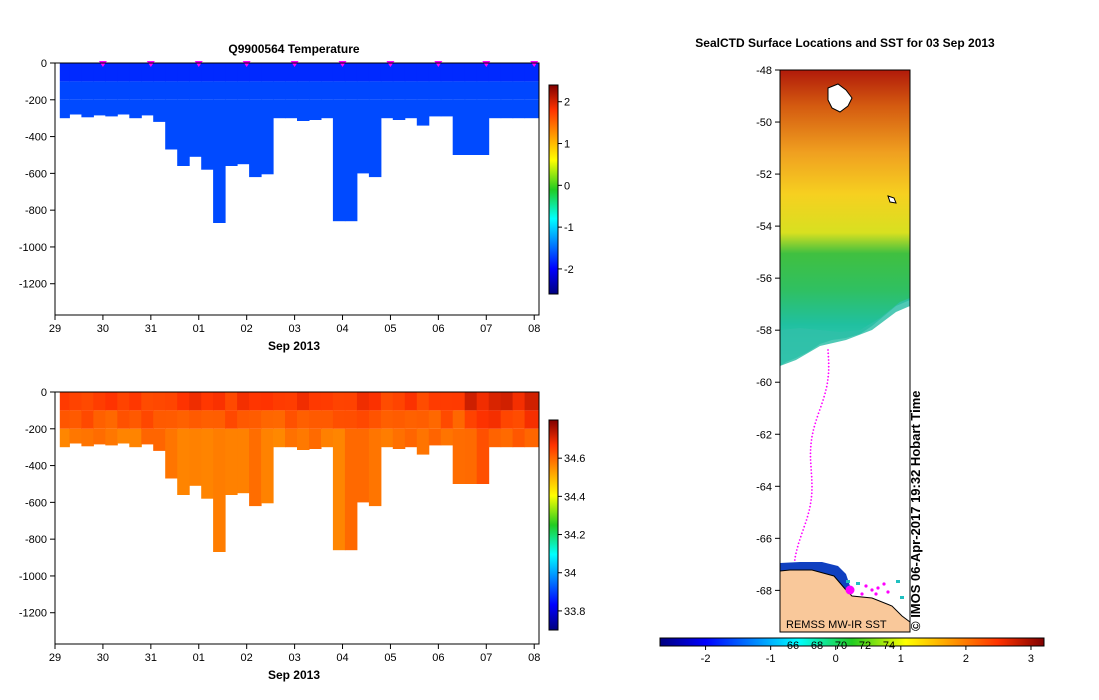 The height and width of the screenshot is (700, 1099). I want to click on x-tick-label: 03, so click(294, 658).